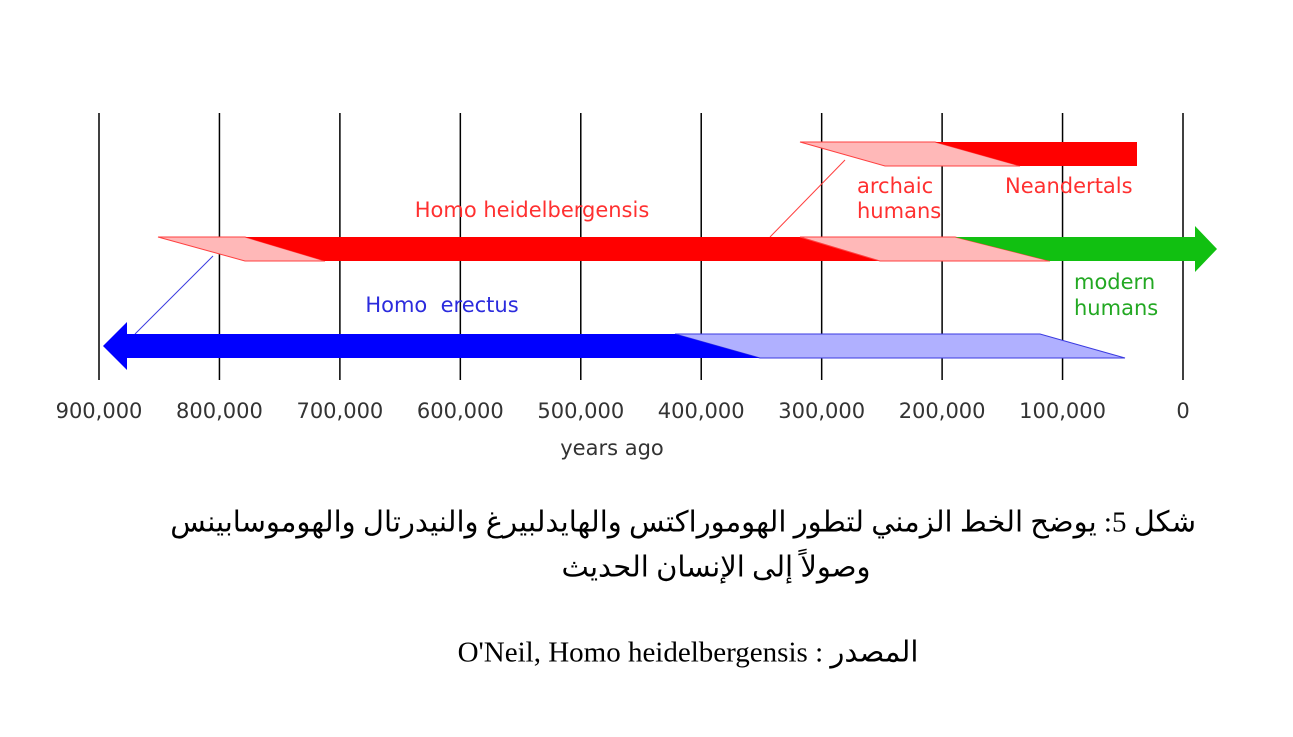  What do you see at coordinates (460, 411) in the screenshot?
I see `x-tick-label: 600,000` at bounding box center [460, 411].